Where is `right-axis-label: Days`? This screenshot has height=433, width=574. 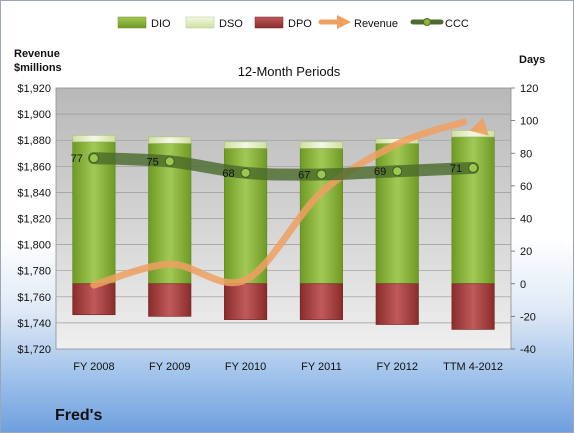 right-axis-label: Days is located at coordinates (532, 60).